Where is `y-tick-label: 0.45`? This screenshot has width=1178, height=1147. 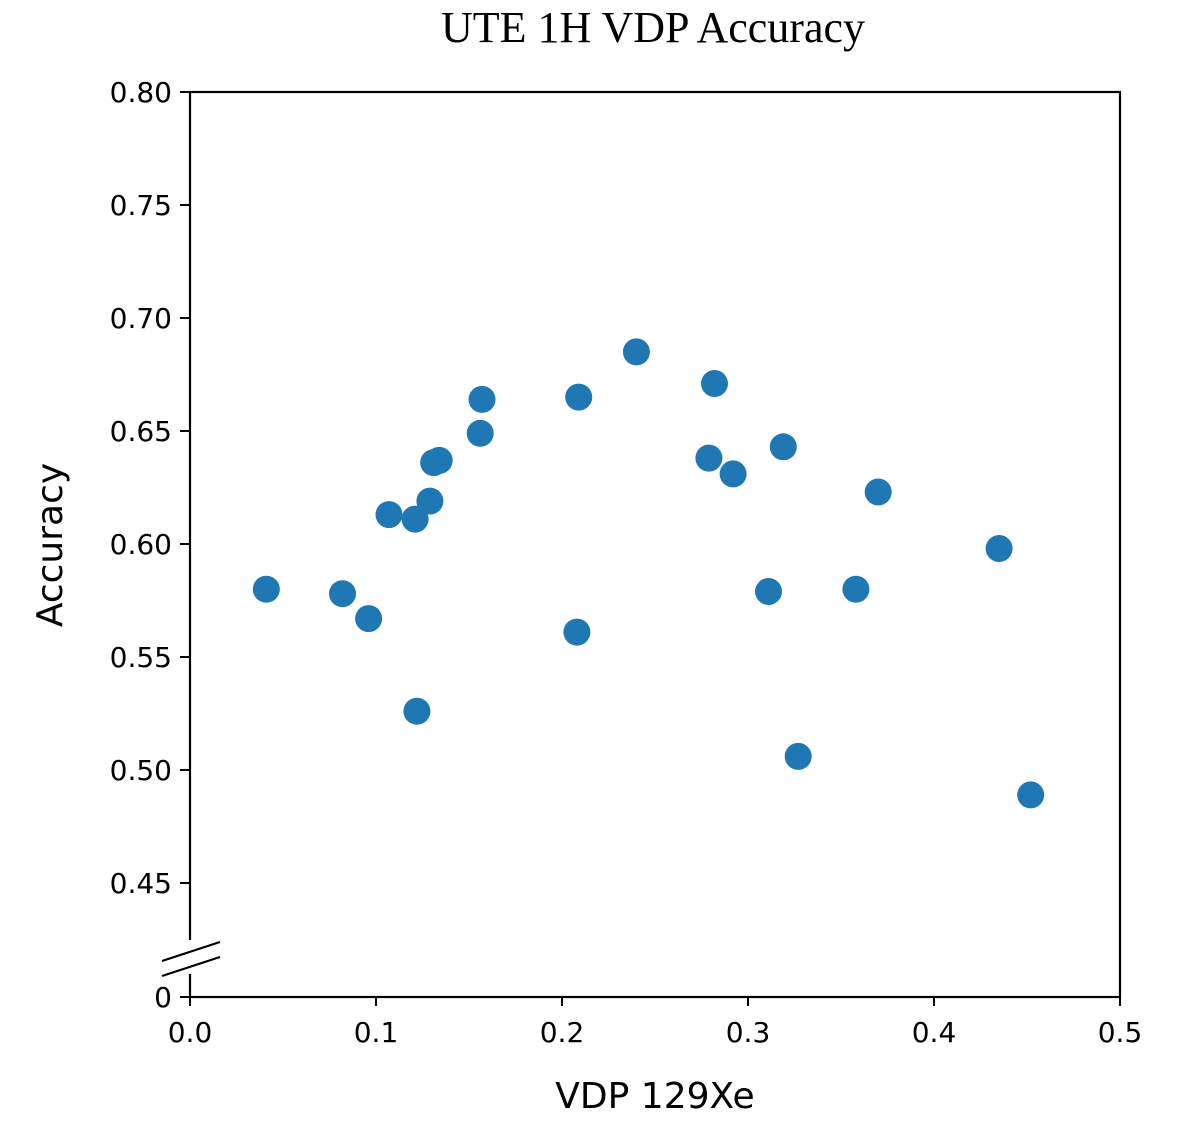
y-tick-label: 0.45 is located at coordinates (141, 883).